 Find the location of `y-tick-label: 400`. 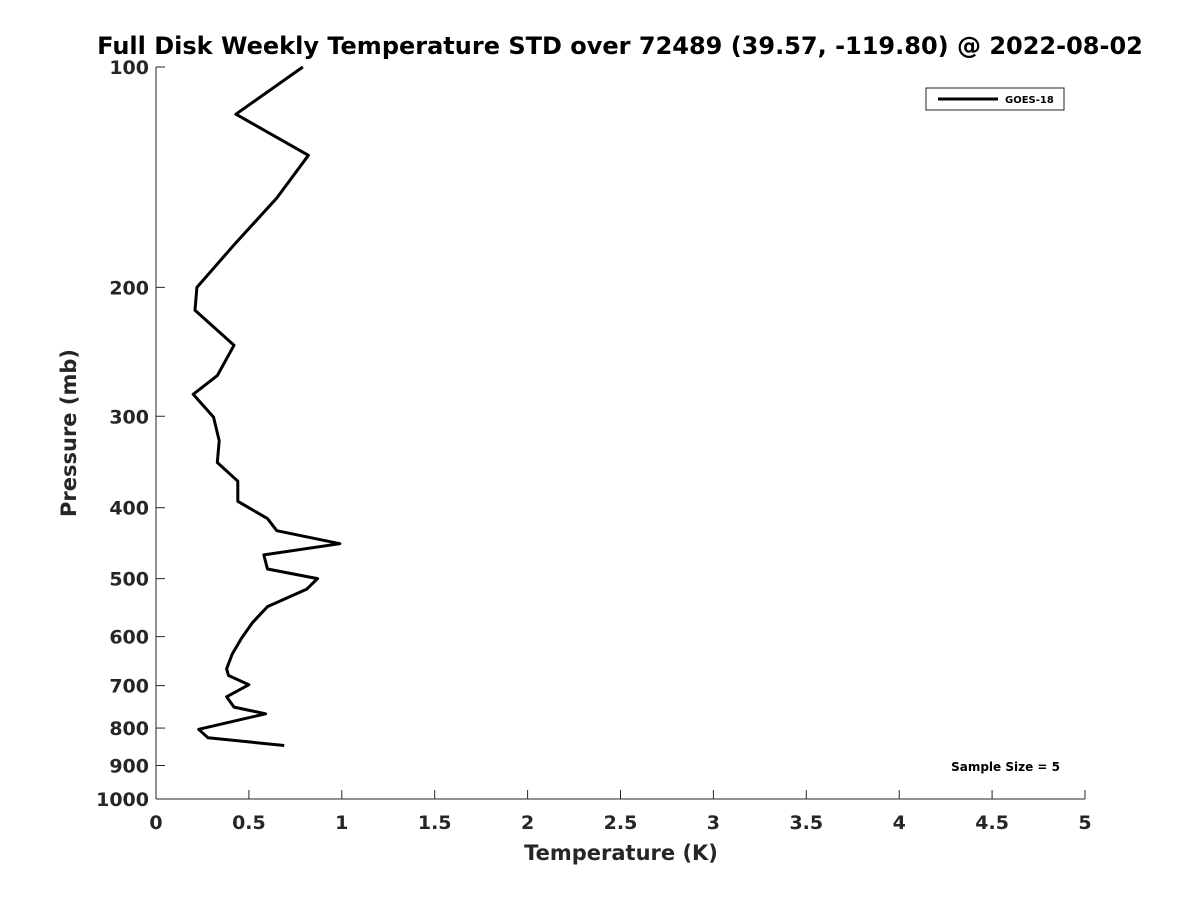

y-tick-label: 400 is located at coordinates (129, 509).